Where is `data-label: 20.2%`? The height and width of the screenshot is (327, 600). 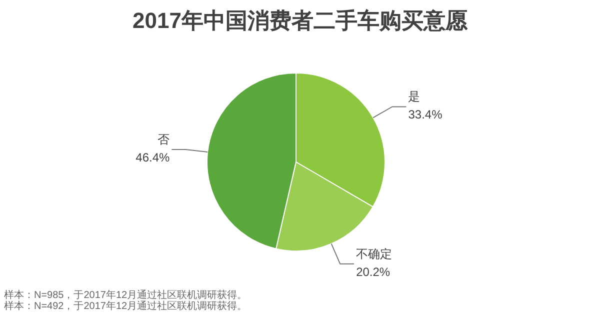
data-label: 20.2% is located at coordinates (373, 271).